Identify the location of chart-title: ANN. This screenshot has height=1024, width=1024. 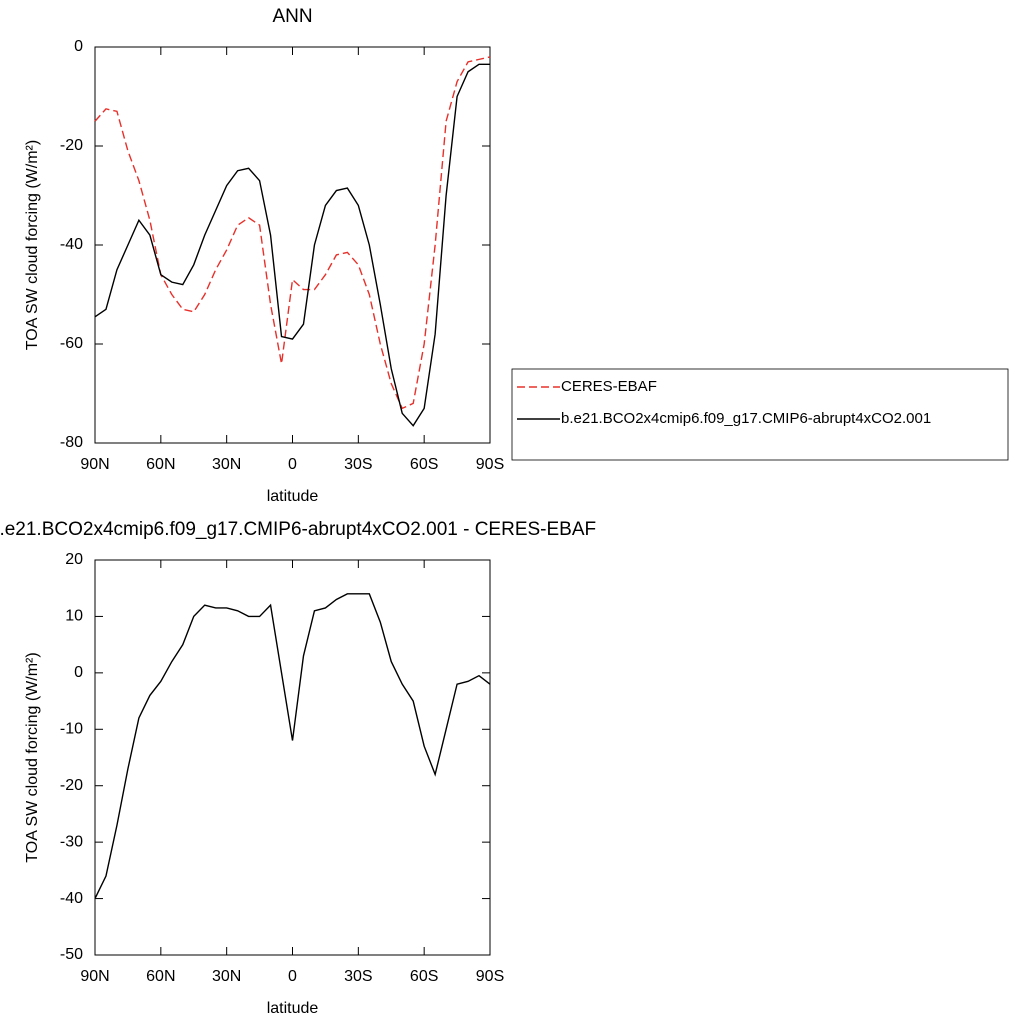
(292, 16).